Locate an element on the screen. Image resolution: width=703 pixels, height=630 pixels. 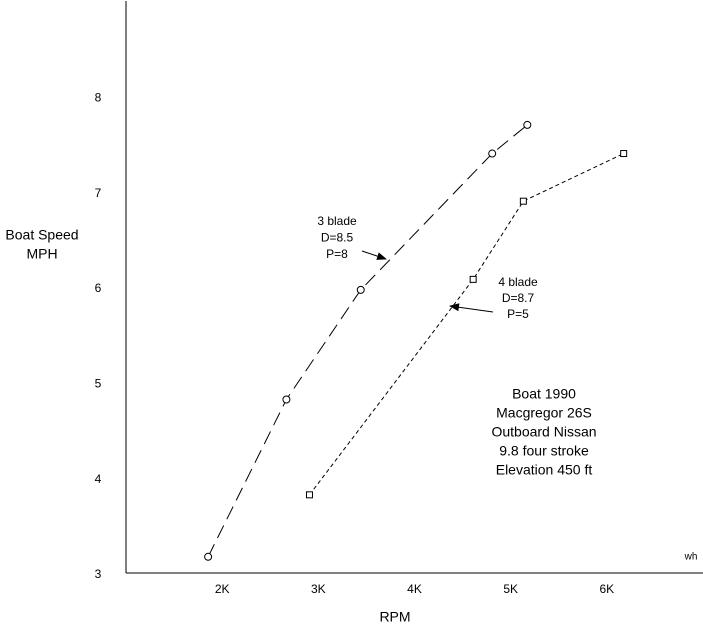
annotation: P=8 is located at coordinates (337, 254).